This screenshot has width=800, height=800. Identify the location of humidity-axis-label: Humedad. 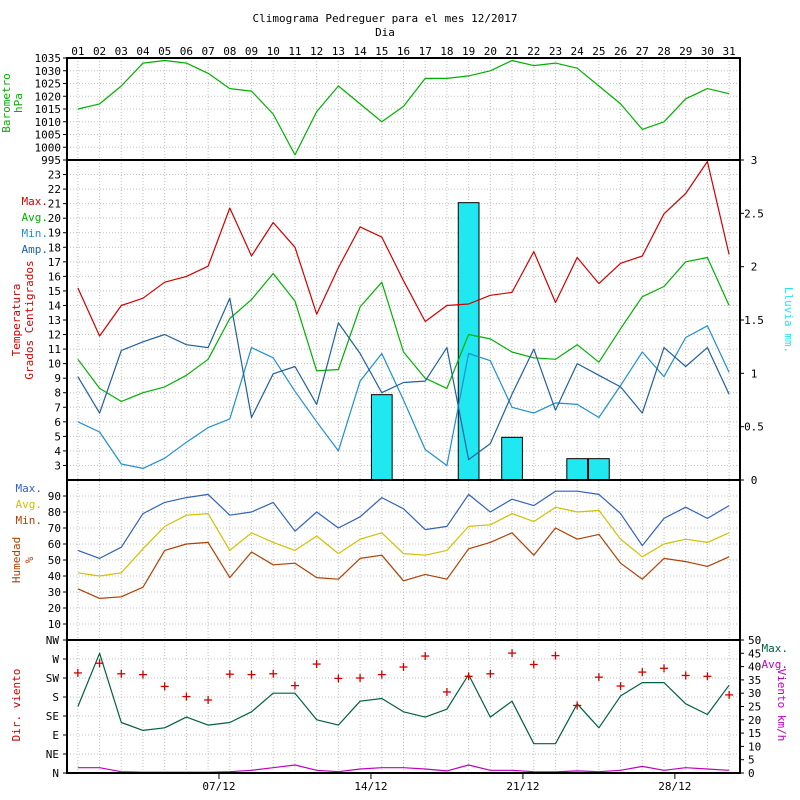
(16, 560).